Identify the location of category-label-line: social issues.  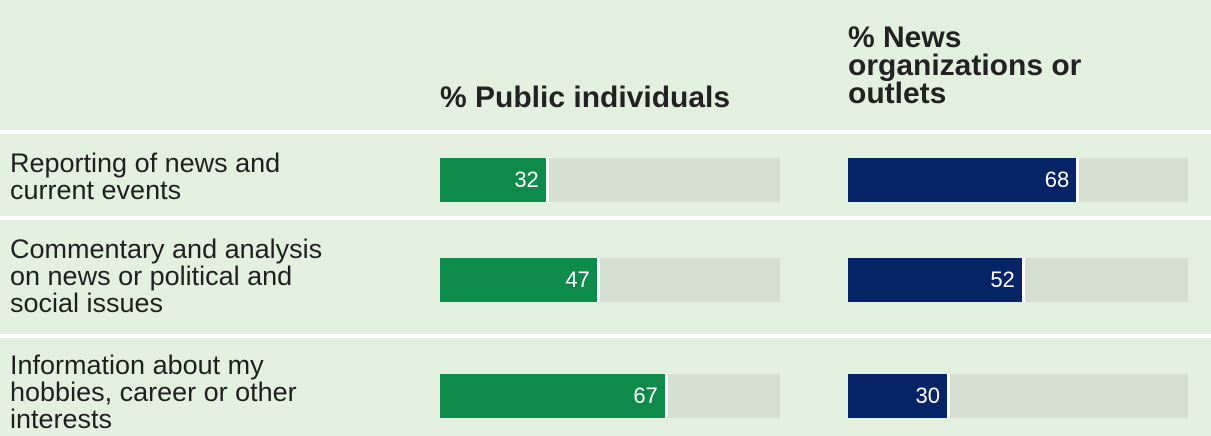
(87, 303).